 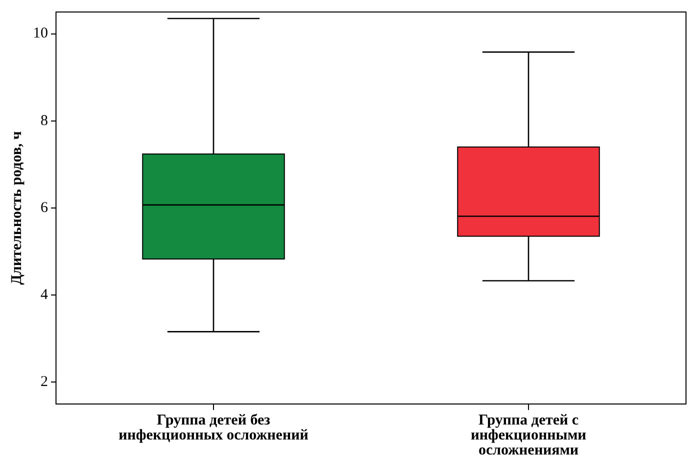 I want to click on x-tick-label: Группа детей без инфекционных осложнений, so click(x=213, y=428).